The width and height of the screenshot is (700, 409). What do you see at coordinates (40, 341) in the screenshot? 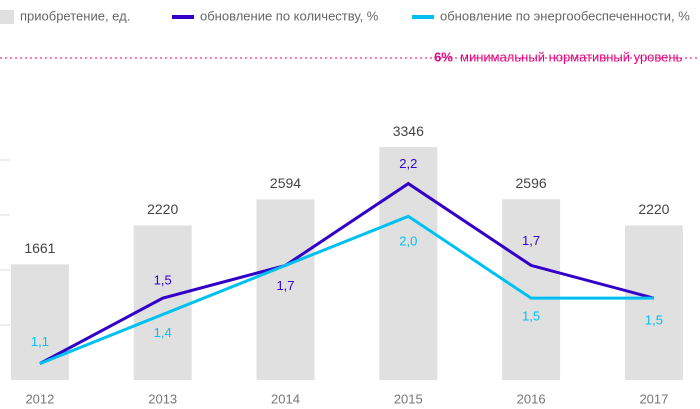
I see `line-value-label: 1,1` at bounding box center [40, 341].